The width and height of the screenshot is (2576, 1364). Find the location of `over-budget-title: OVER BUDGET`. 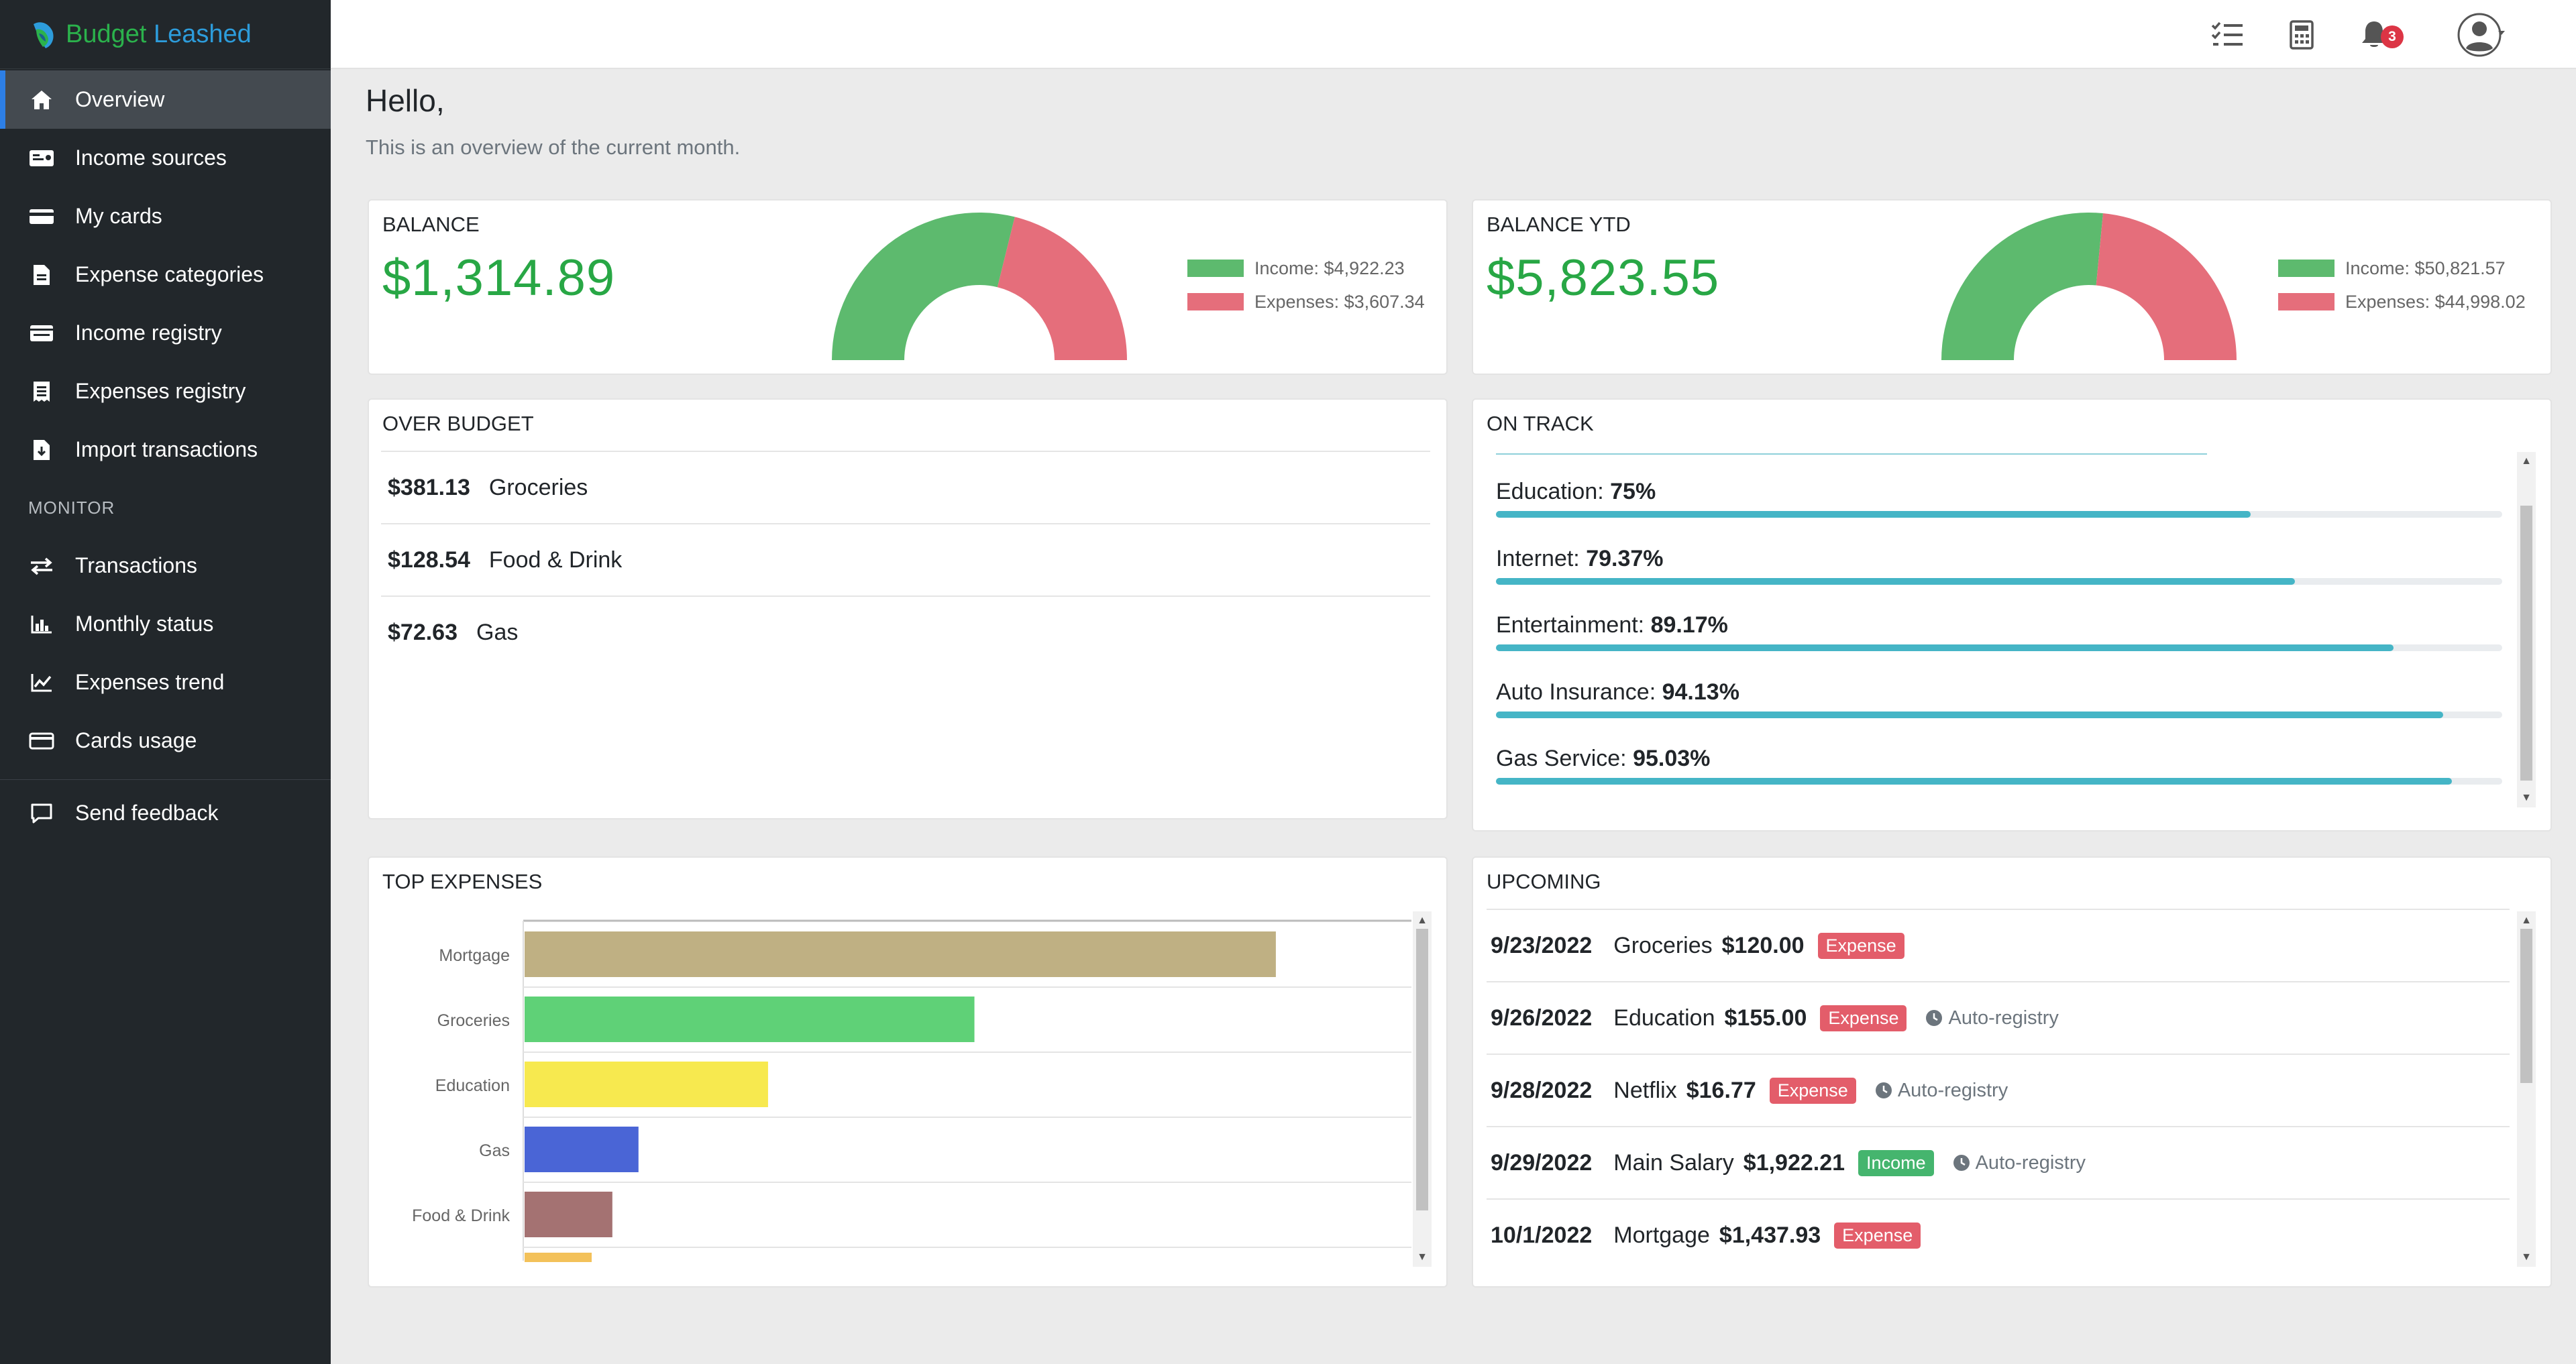

over-budget-title: OVER BUDGET is located at coordinates (458, 423).